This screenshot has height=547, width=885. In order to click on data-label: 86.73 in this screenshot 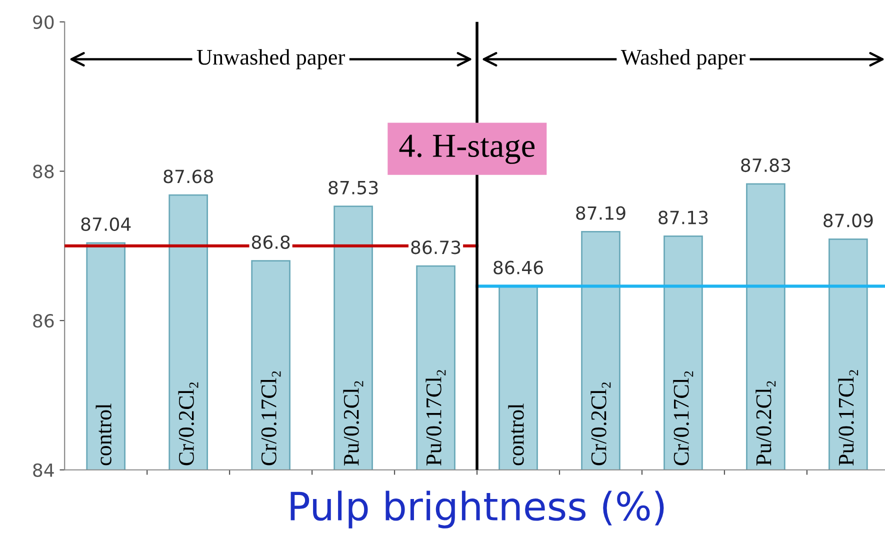, I will do `click(435, 247)`.